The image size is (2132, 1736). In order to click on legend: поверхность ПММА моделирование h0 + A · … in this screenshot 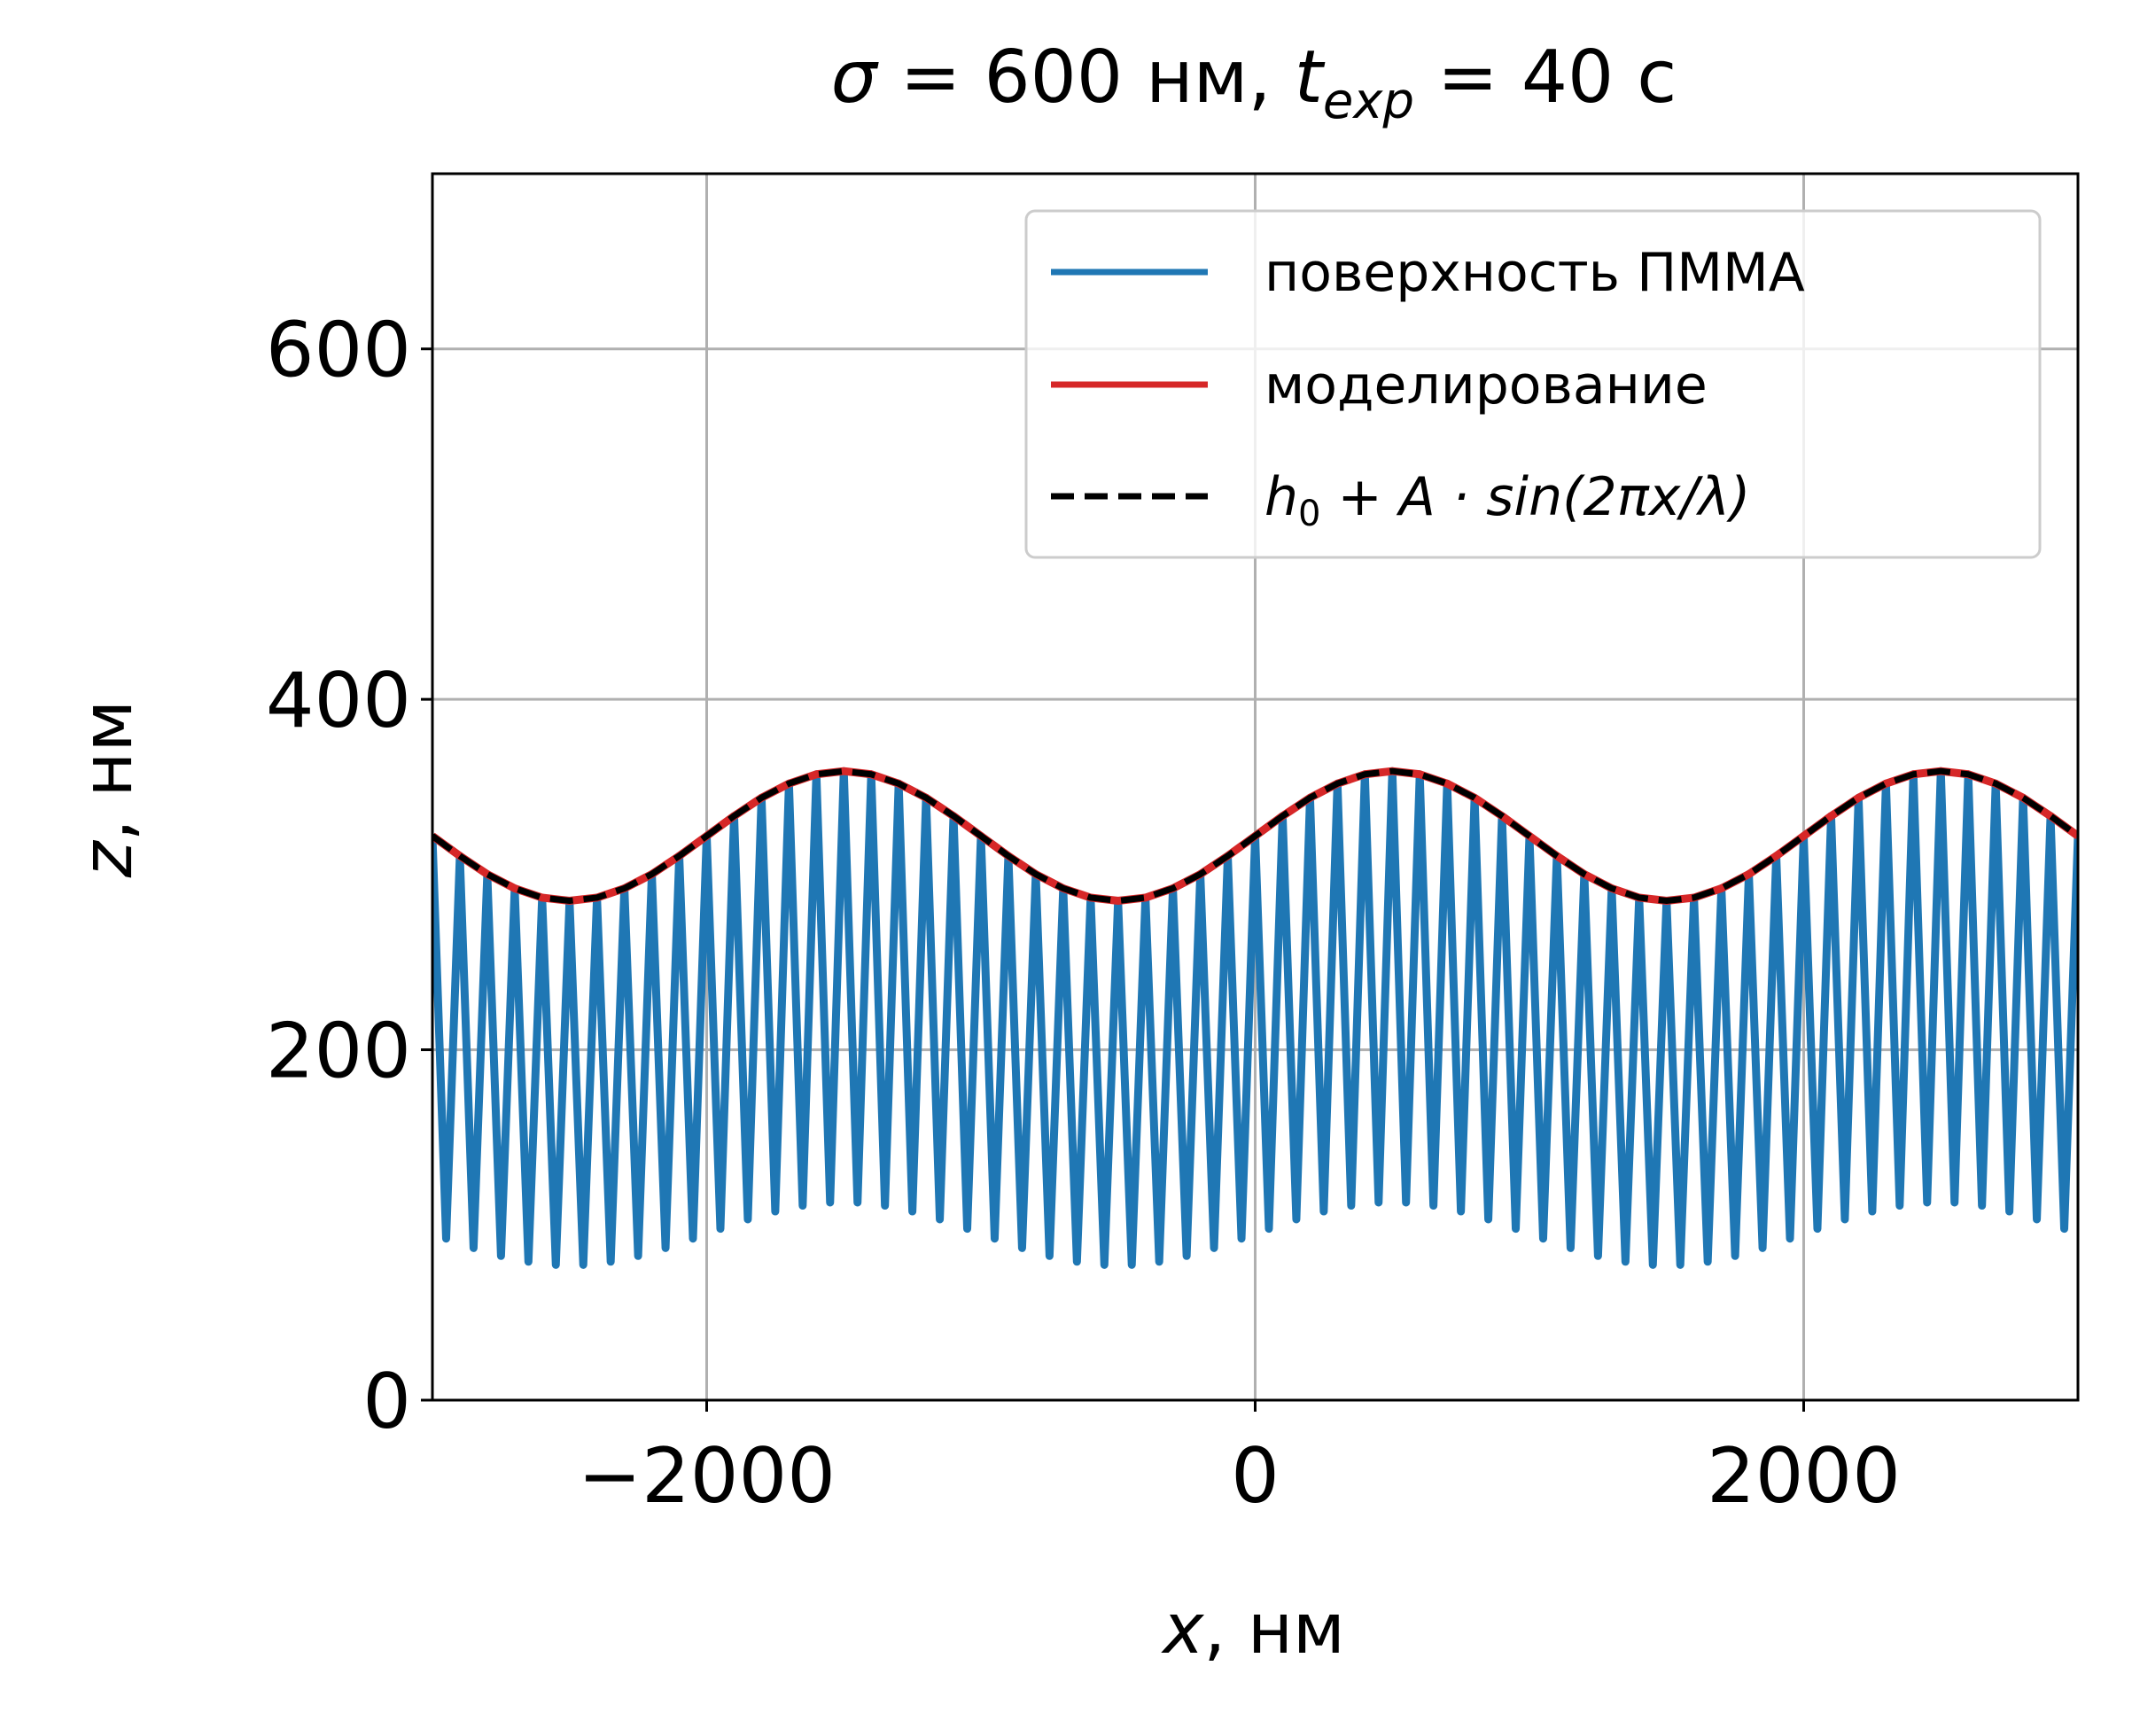, I will do `click(1533, 384)`.